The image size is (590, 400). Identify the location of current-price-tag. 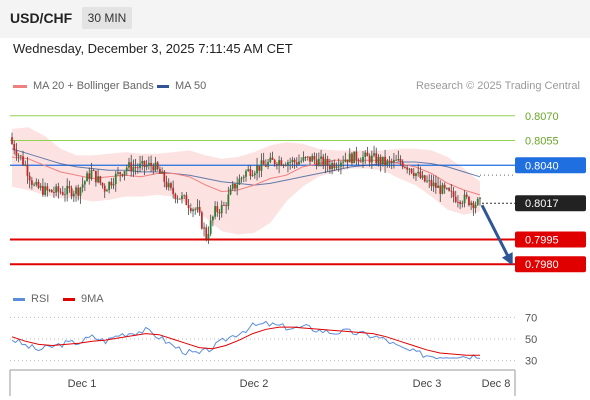
(550, 203).